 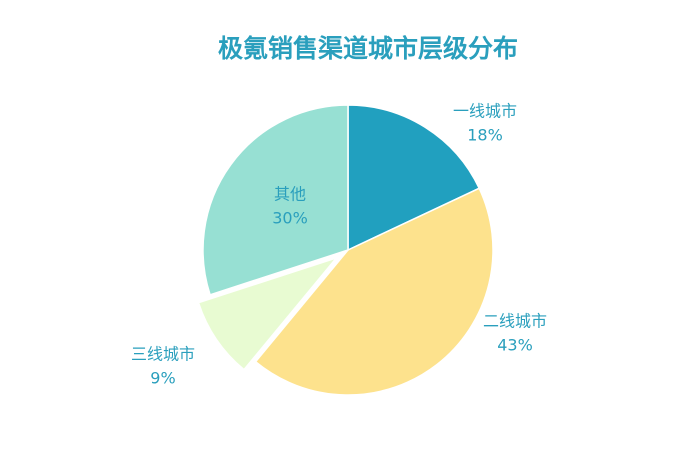 I want to click on slice-label: 三线城市, so click(x=163, y=354).